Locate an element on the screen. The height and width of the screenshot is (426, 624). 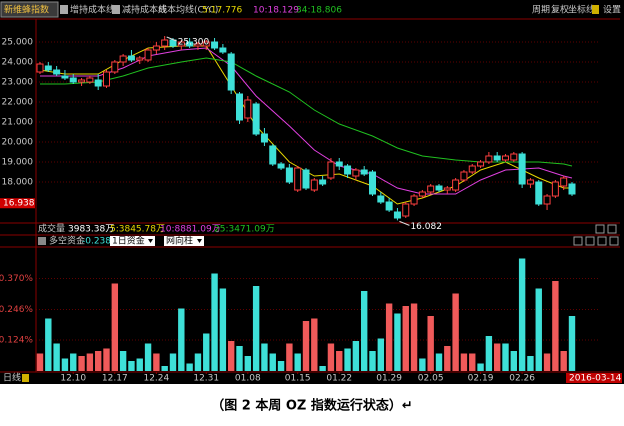
indicator-value: -0.238% is located at coordinates (101, 242).